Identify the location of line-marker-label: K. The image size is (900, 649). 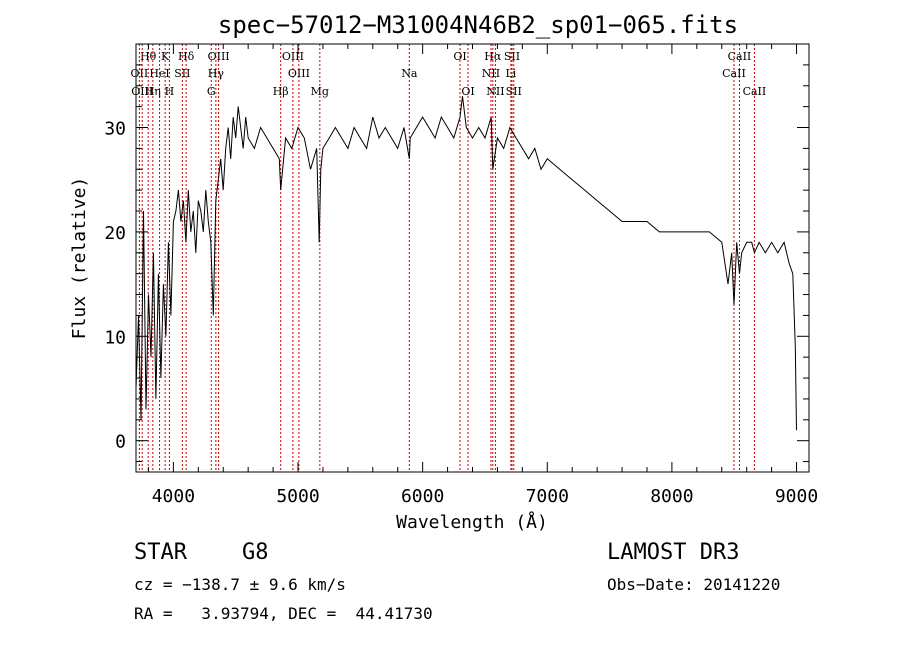
(165, 56).